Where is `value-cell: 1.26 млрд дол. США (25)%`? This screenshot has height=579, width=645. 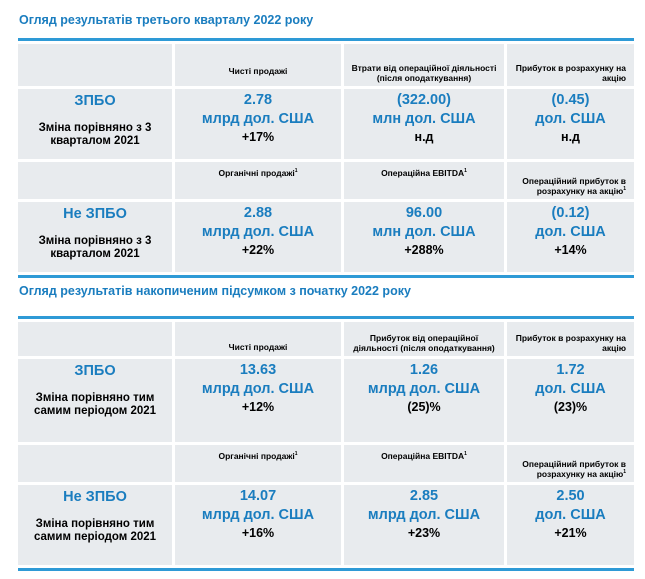
value-cell: 1.26 млрд дол. США (25)% is located at coordinates (424, 400).